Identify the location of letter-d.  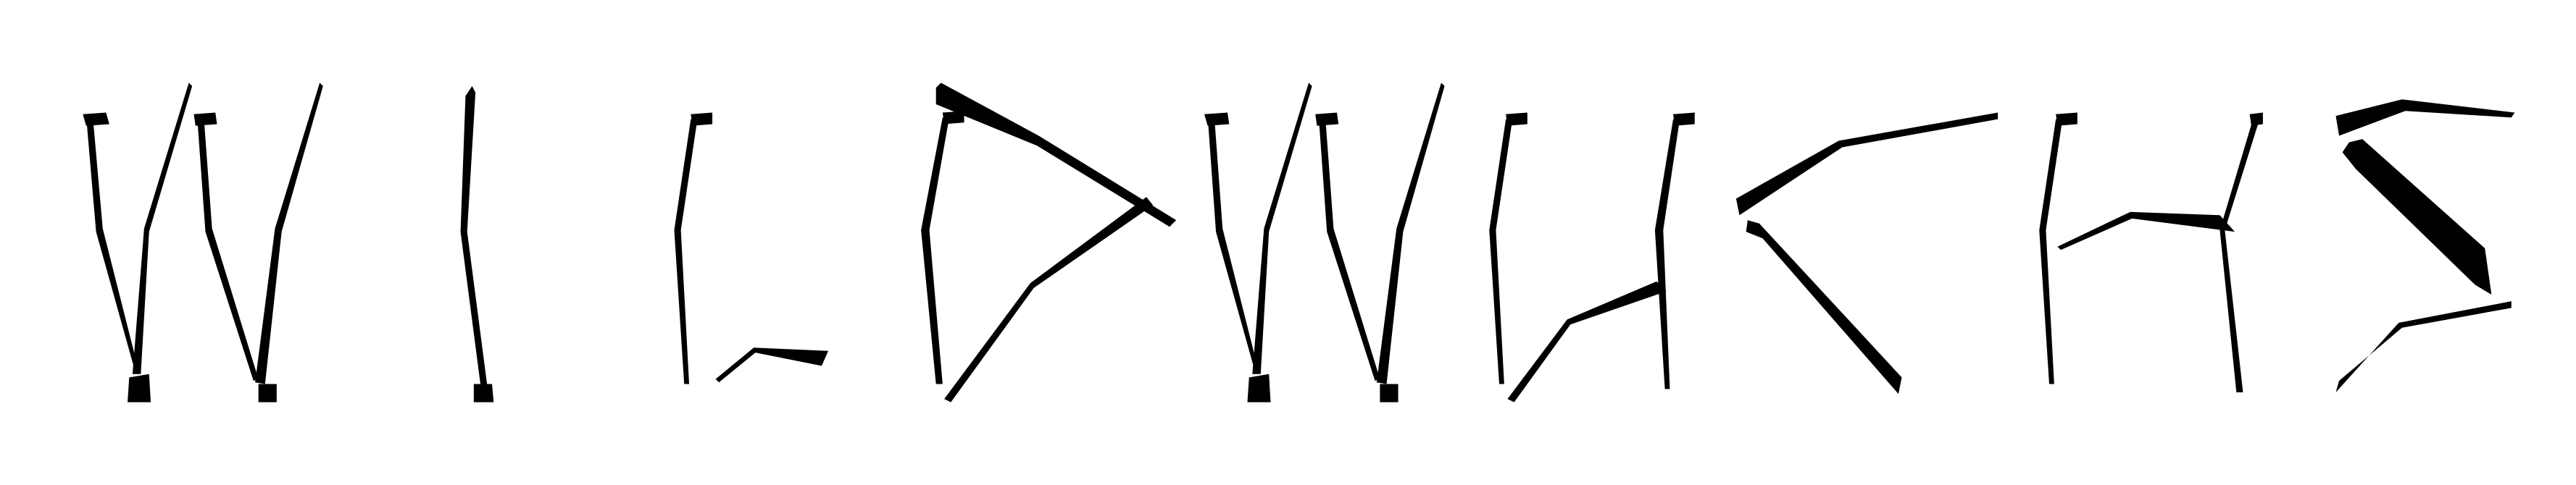
(1049, 242).